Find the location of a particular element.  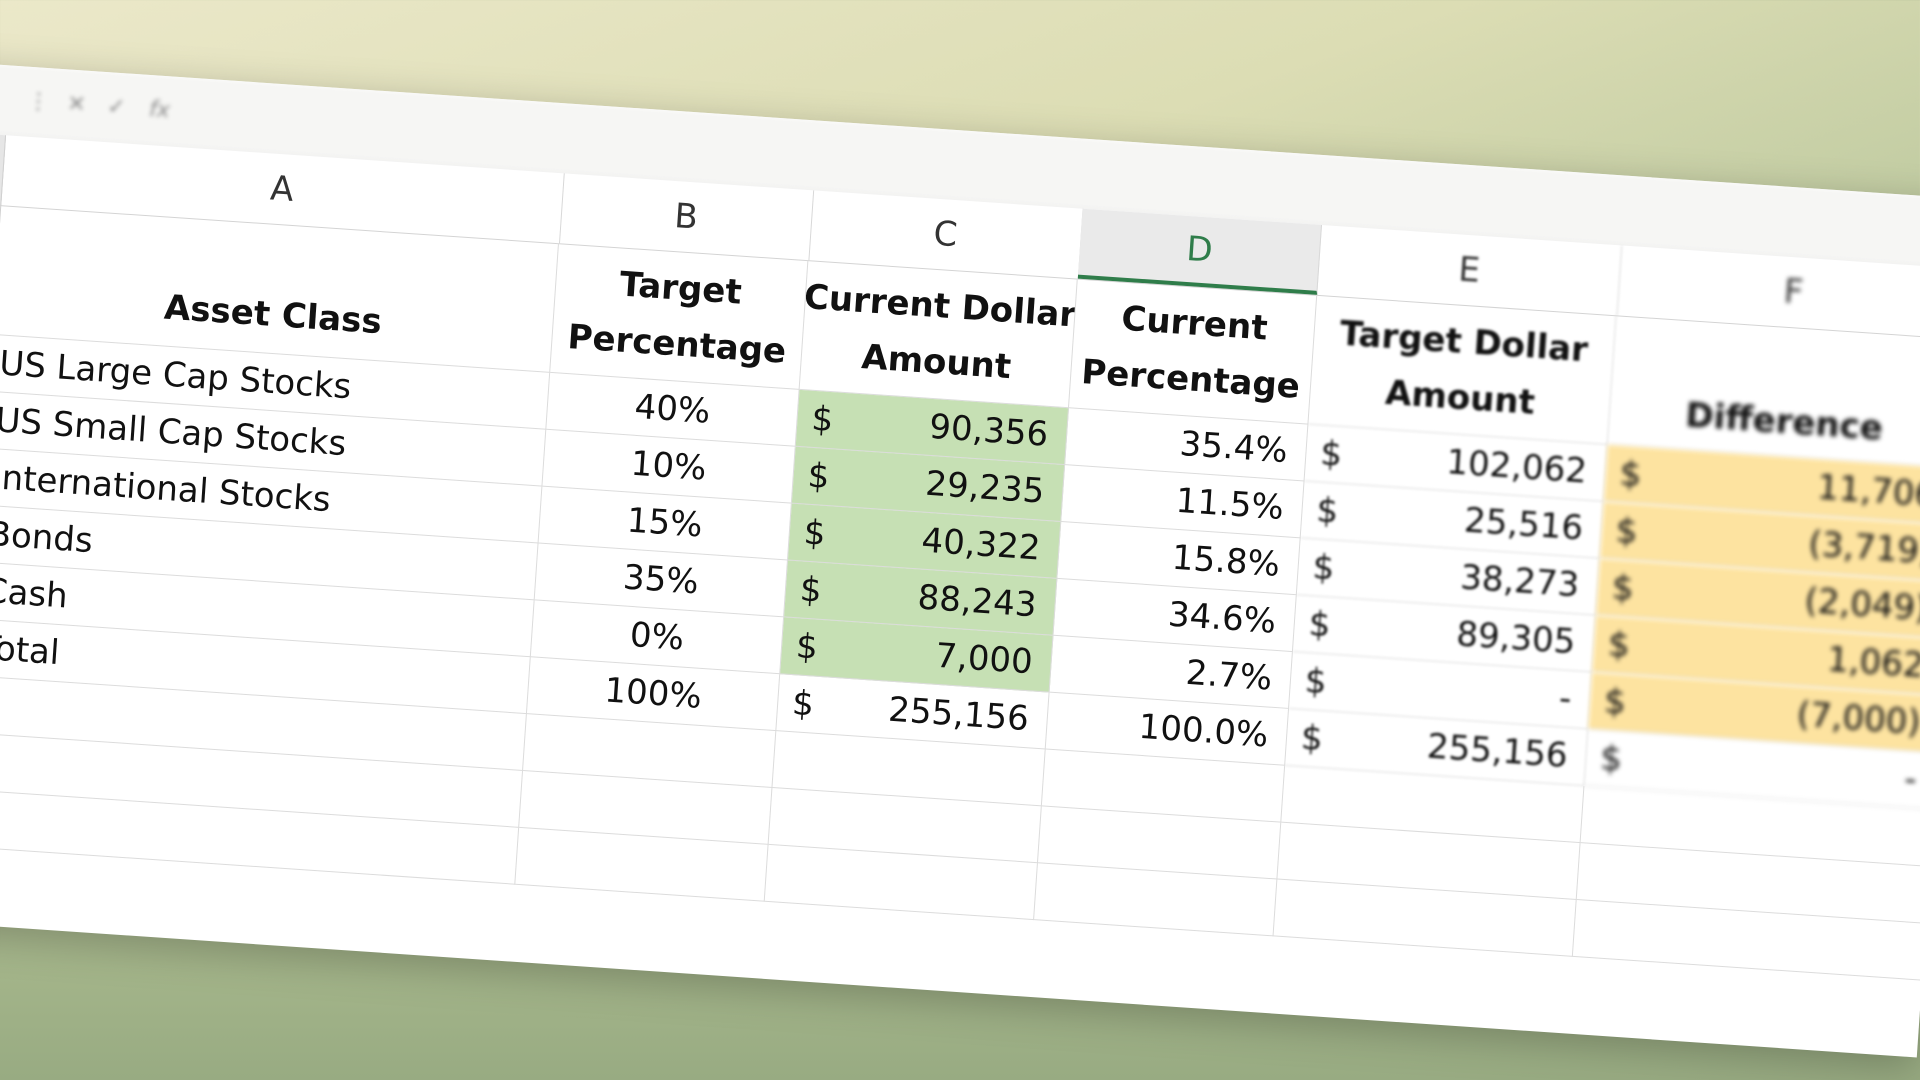

cancel-icon: ✕ is located at coordinates (76, 104).